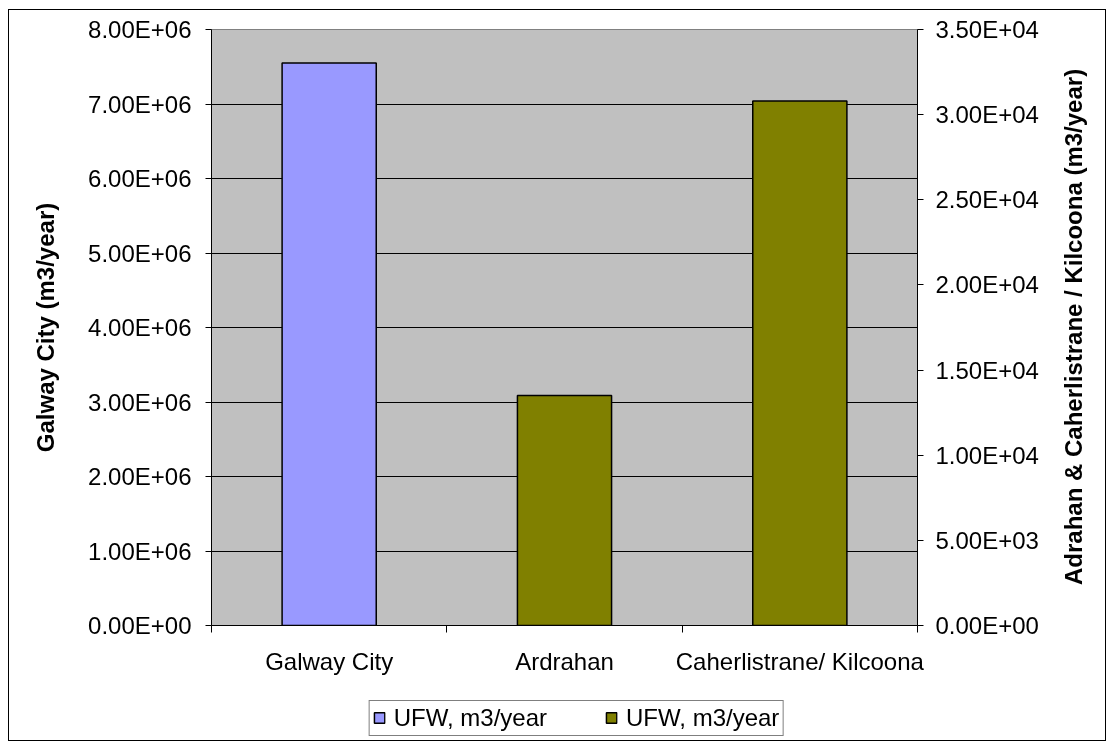  What do you see at coordinates (987, 625) in the screenshot?
I see `y2-tick-label: 0.00E+00` at bounding box center [987, 625].